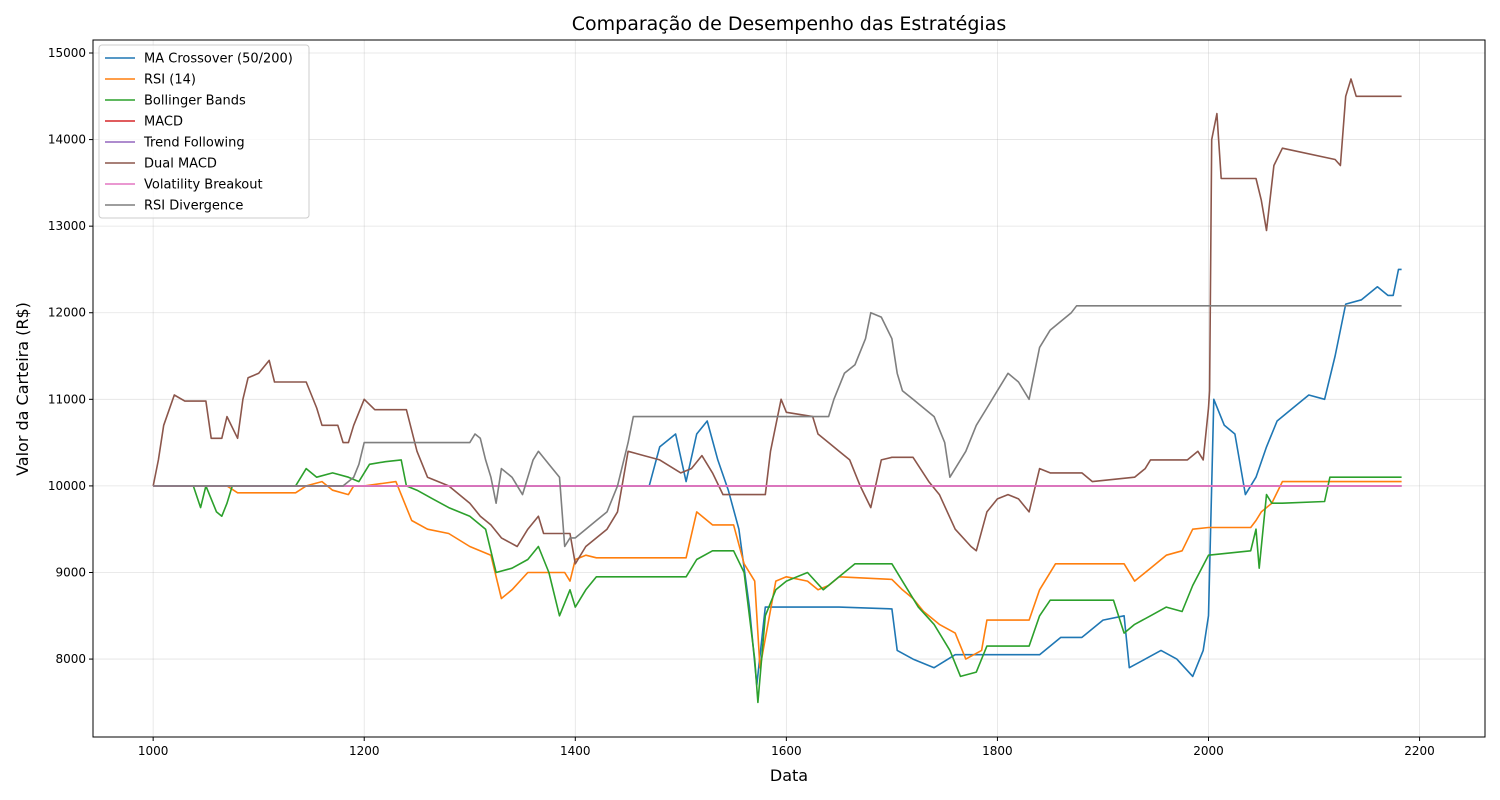 This screenshot has width=1500, height=800. What do you see at coordinates (70, 659) in the screenshot?
I see `y-tick-label: 8000` at bounding box center [70, 659].